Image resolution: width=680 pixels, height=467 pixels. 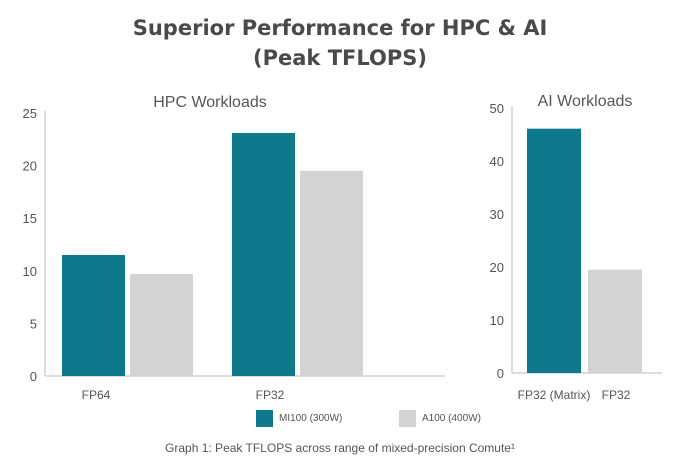 What do you see at coordinates (311, 418) in the screenshot?
I see `legend-label-mi100: MI100 (300W)` at bounding box center [311, 418].